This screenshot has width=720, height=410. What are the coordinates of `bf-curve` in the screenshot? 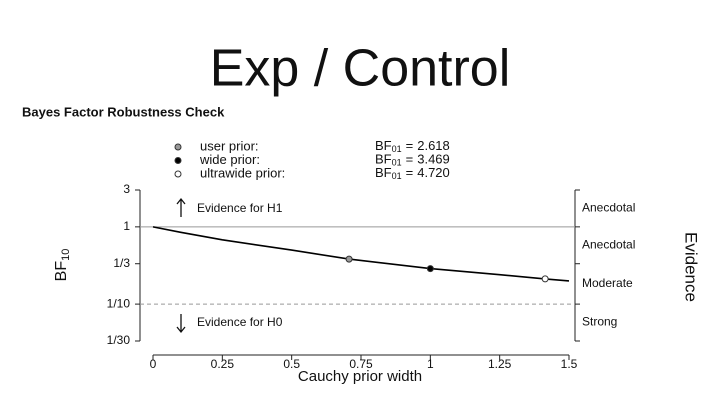 It's located at (361, 254).